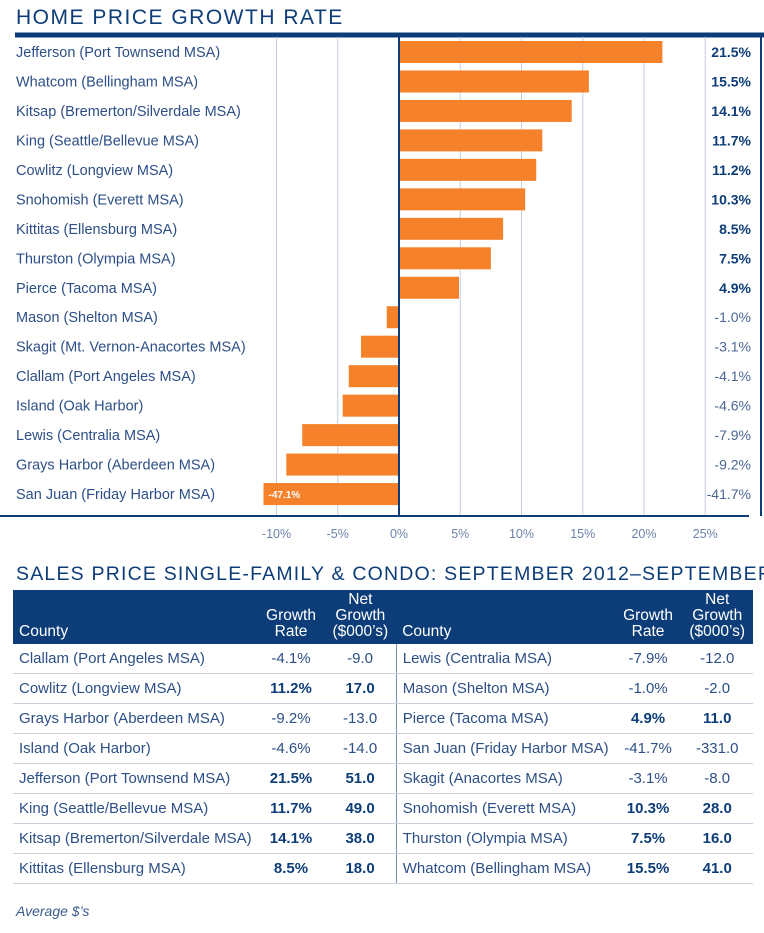  I want to click on value-label: -41.7%, so click(729, 494).